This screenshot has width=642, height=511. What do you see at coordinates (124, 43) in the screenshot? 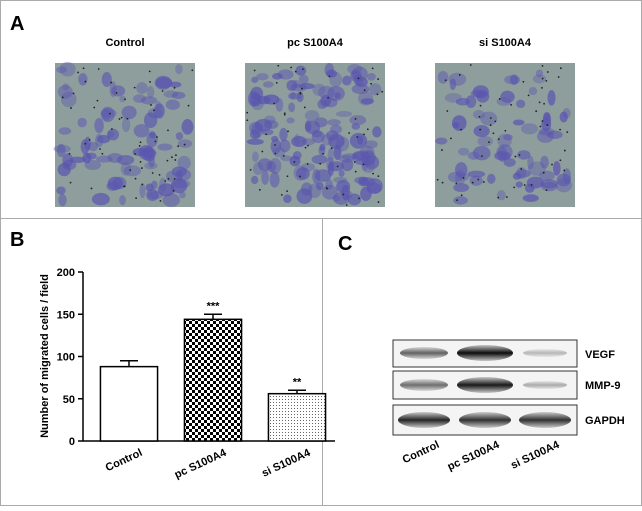
I see `image-title: Control` at bounding box center [124, 43].